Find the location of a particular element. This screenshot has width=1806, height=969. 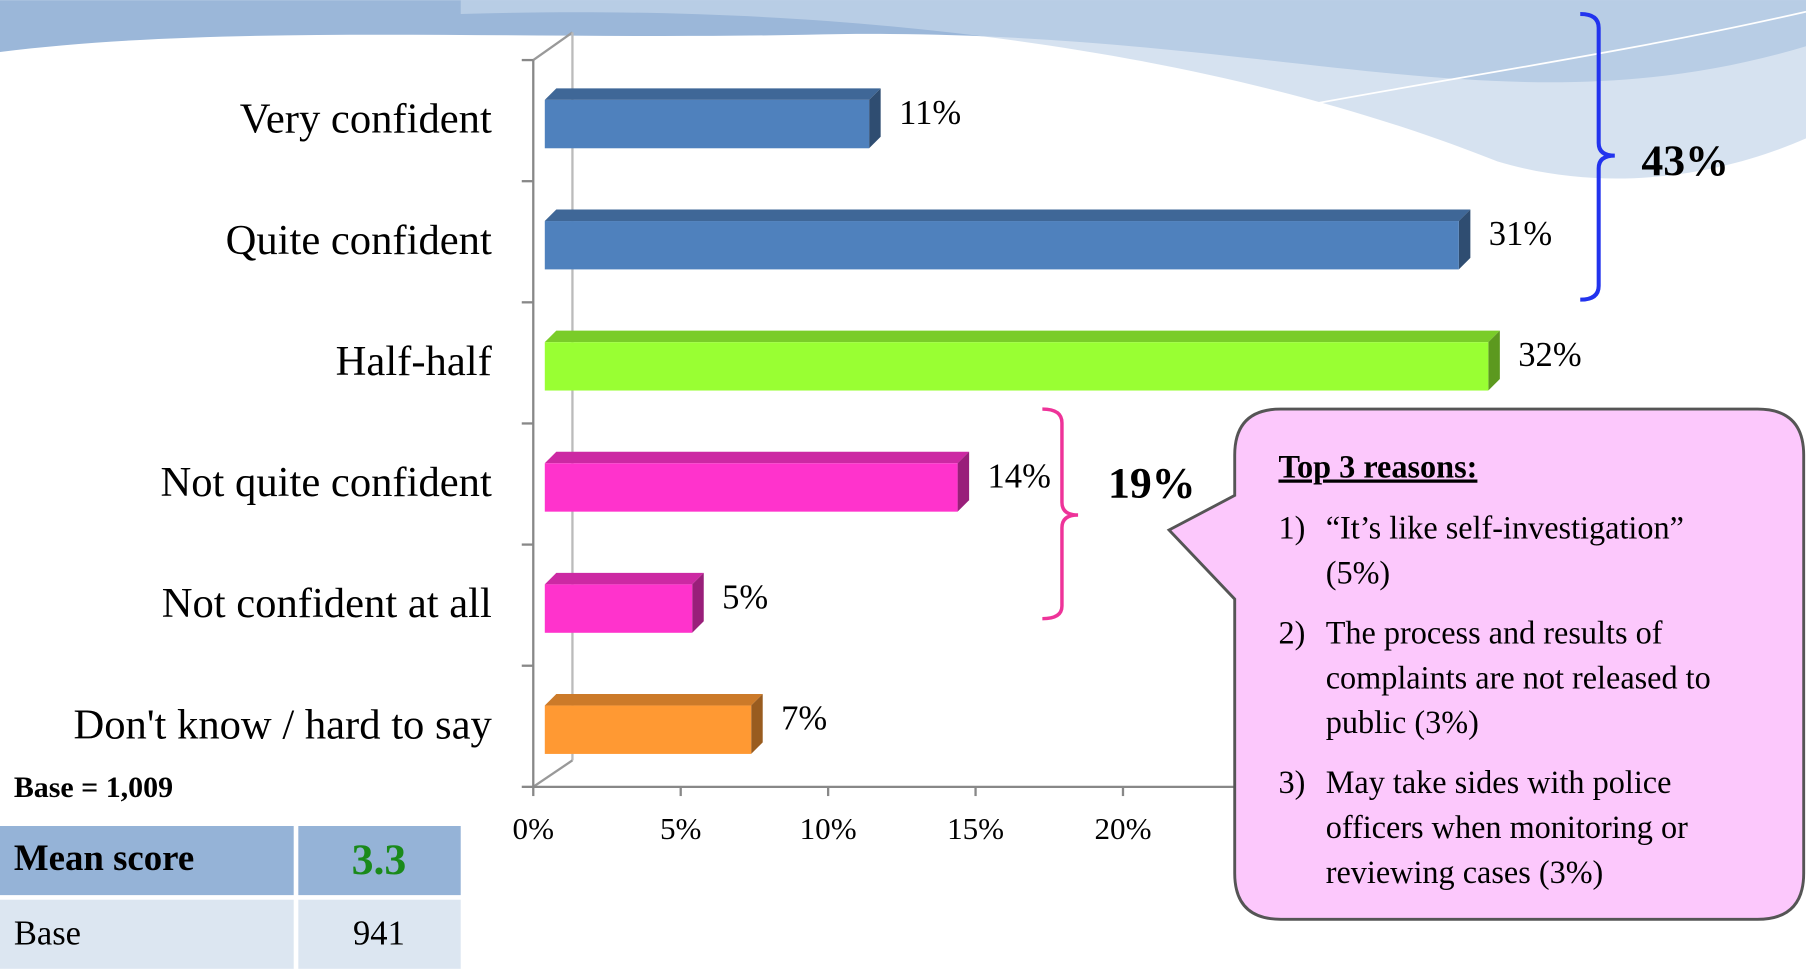

background-wave is located at coordinates (1133, 89).